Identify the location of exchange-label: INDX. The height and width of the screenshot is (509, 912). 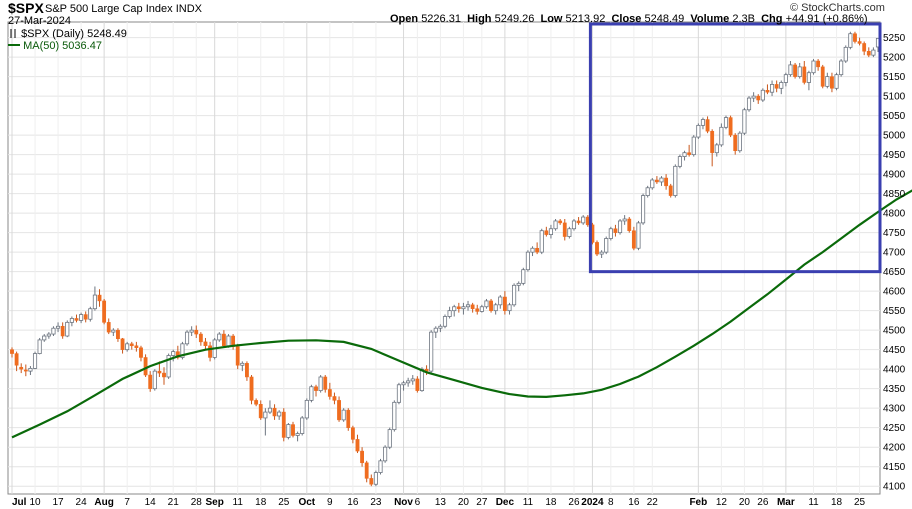
(188, 9).